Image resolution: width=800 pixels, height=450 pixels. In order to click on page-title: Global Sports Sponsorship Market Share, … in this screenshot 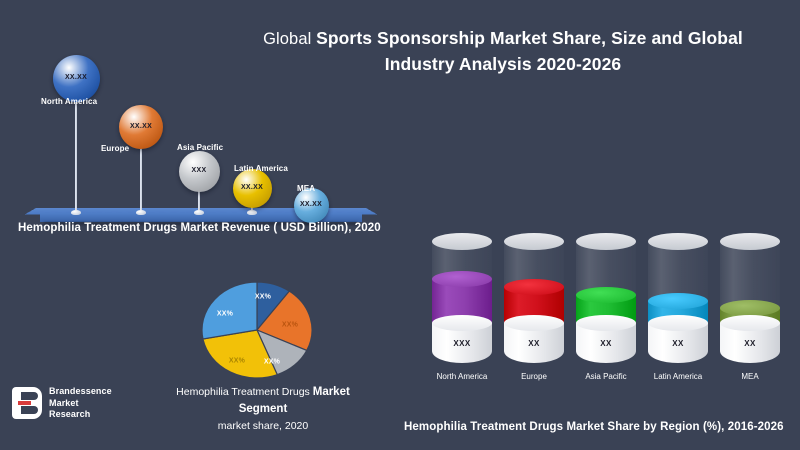, I will do `click(503, 52)`.